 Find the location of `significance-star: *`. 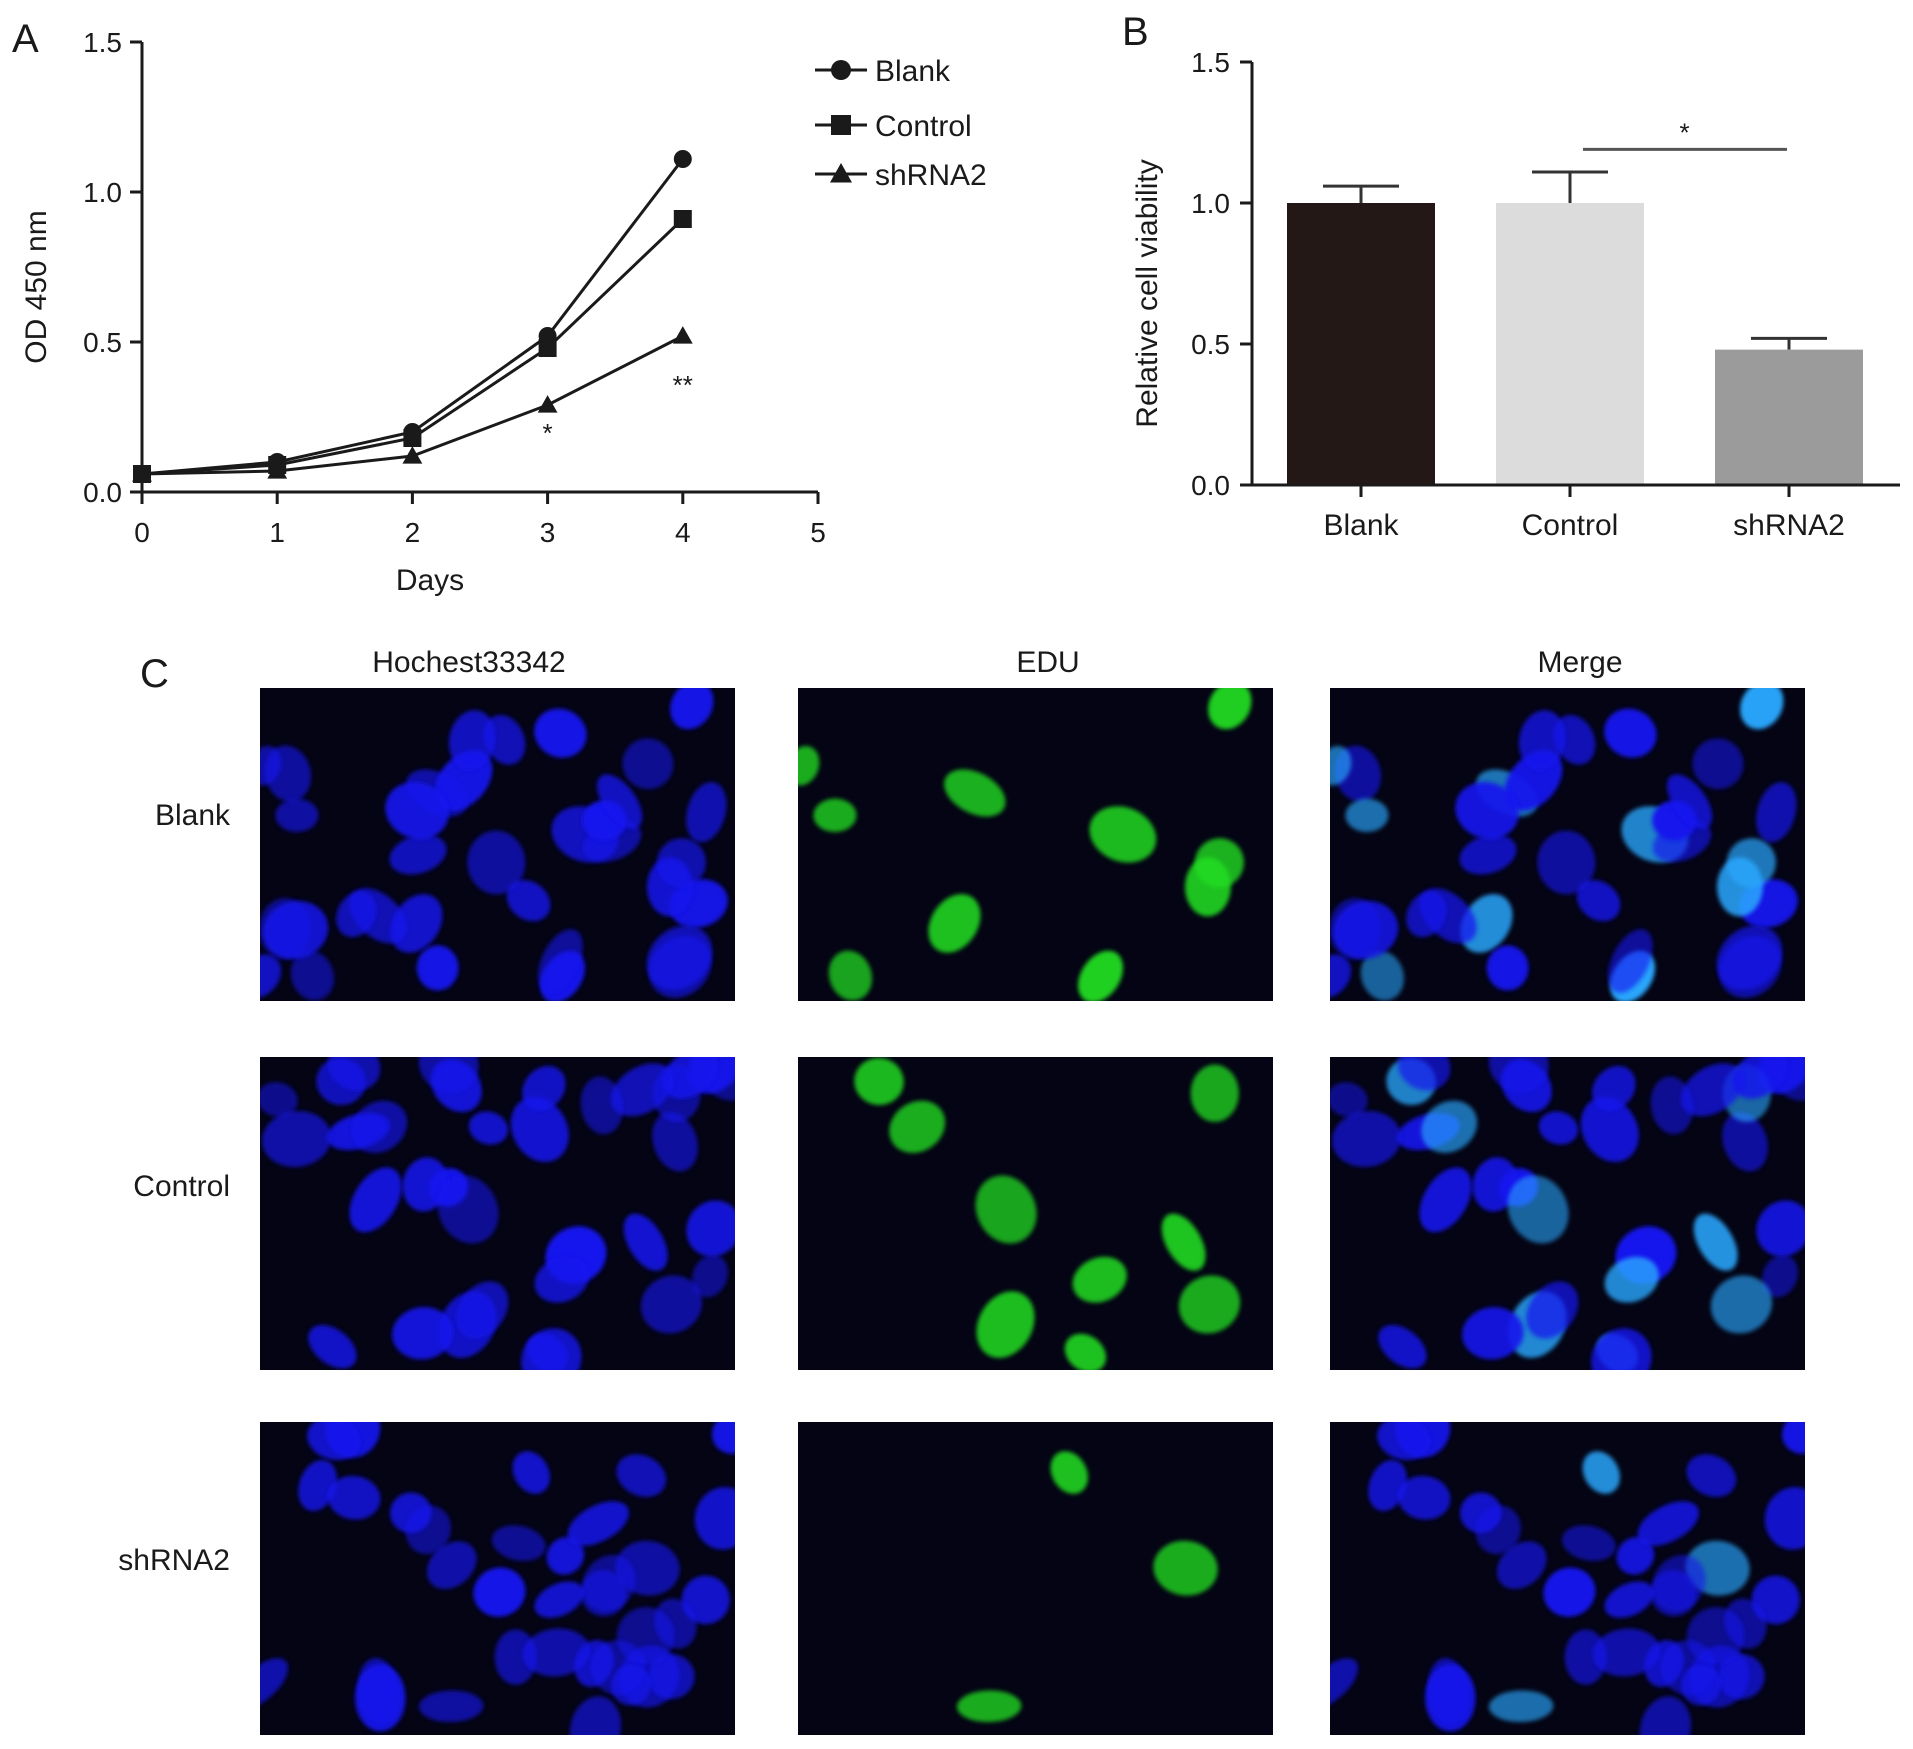

significance-star: * is located at coordinates (1684, 132).